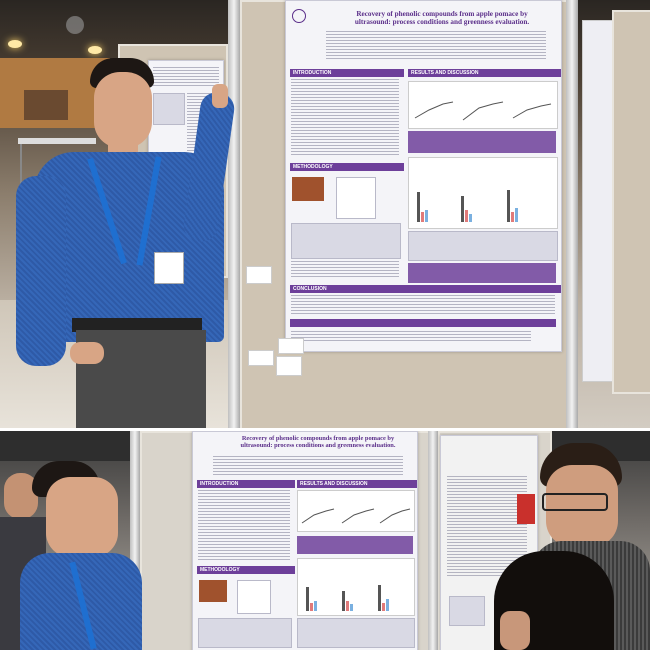 Image resolution: width=650 pixels, height=650 pixels. I want to click on line-chart-graphic, so click(483, 111).